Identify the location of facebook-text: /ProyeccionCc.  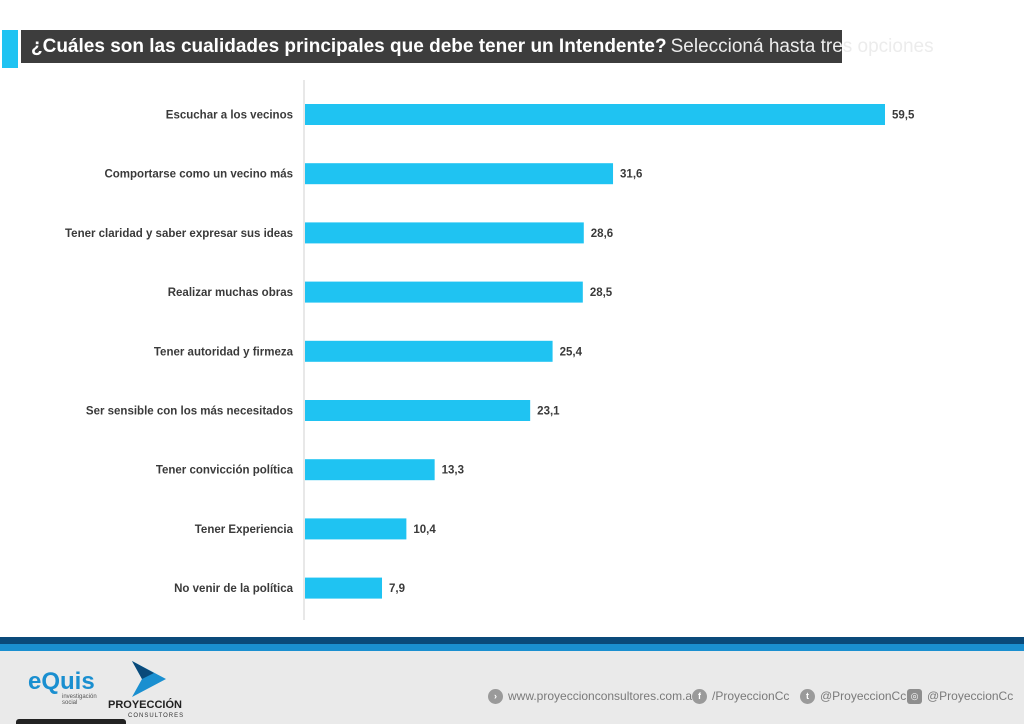
(751, 696).